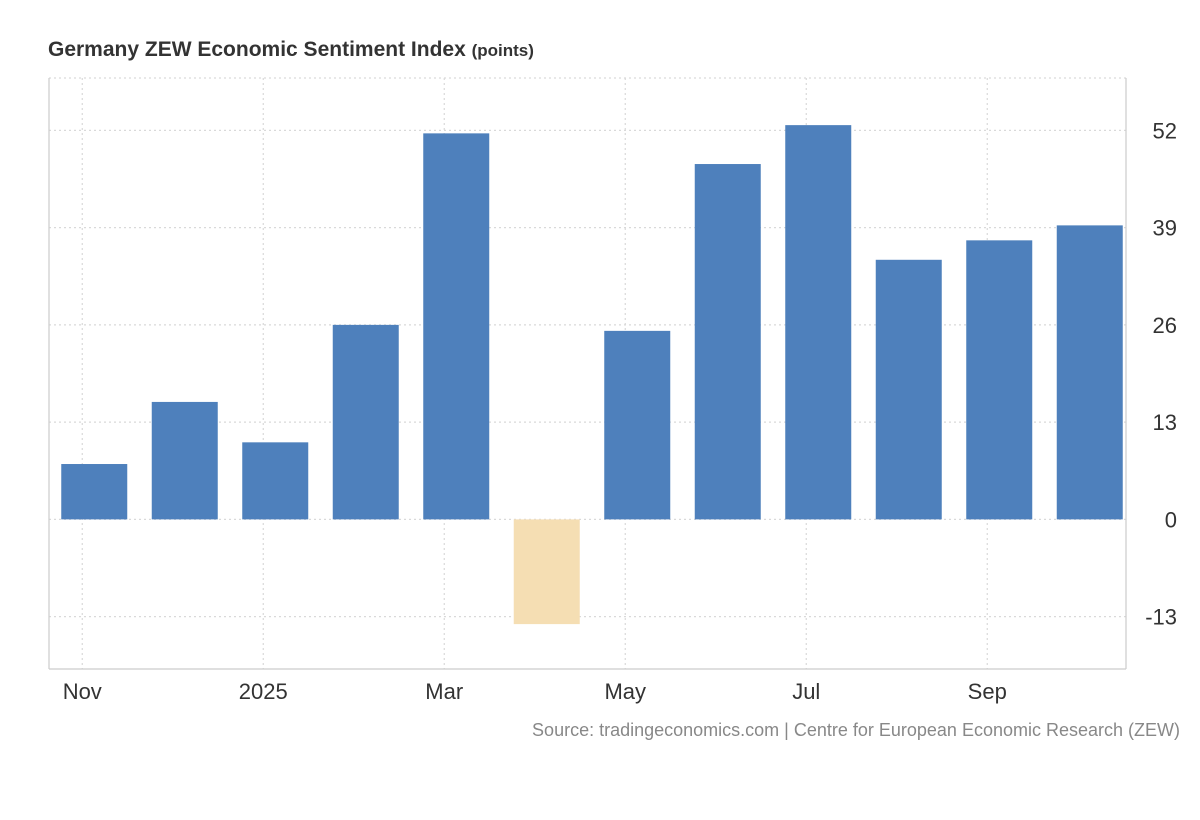 Image resolution: width=1200 pixels, height=820 pixels. Describe the element at coordinates (908, 389) in the screenshot. I see `bar-aug-2025` at that location.